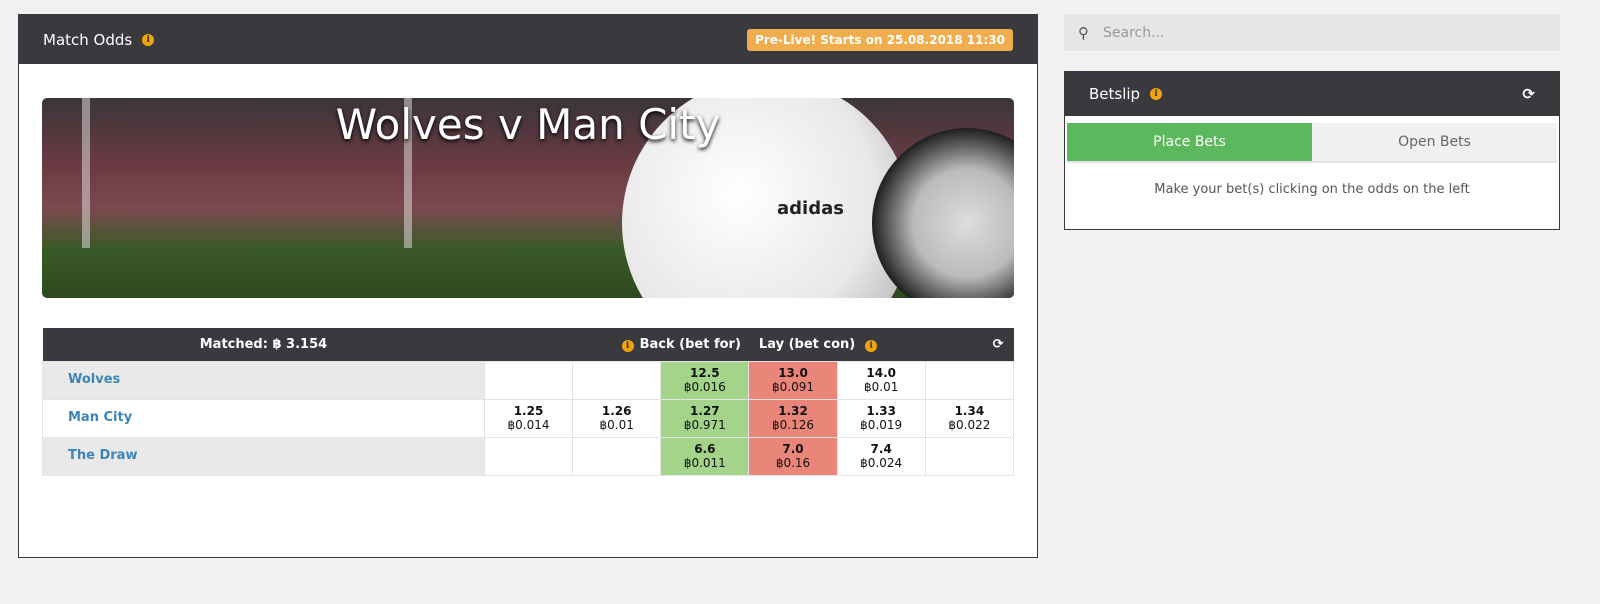 The height and width of the screenshot is (604, 1600). Describe the element at coordinates (528, 124) in the screenshot. I see `match-title: Wolves v Man City` at that location.